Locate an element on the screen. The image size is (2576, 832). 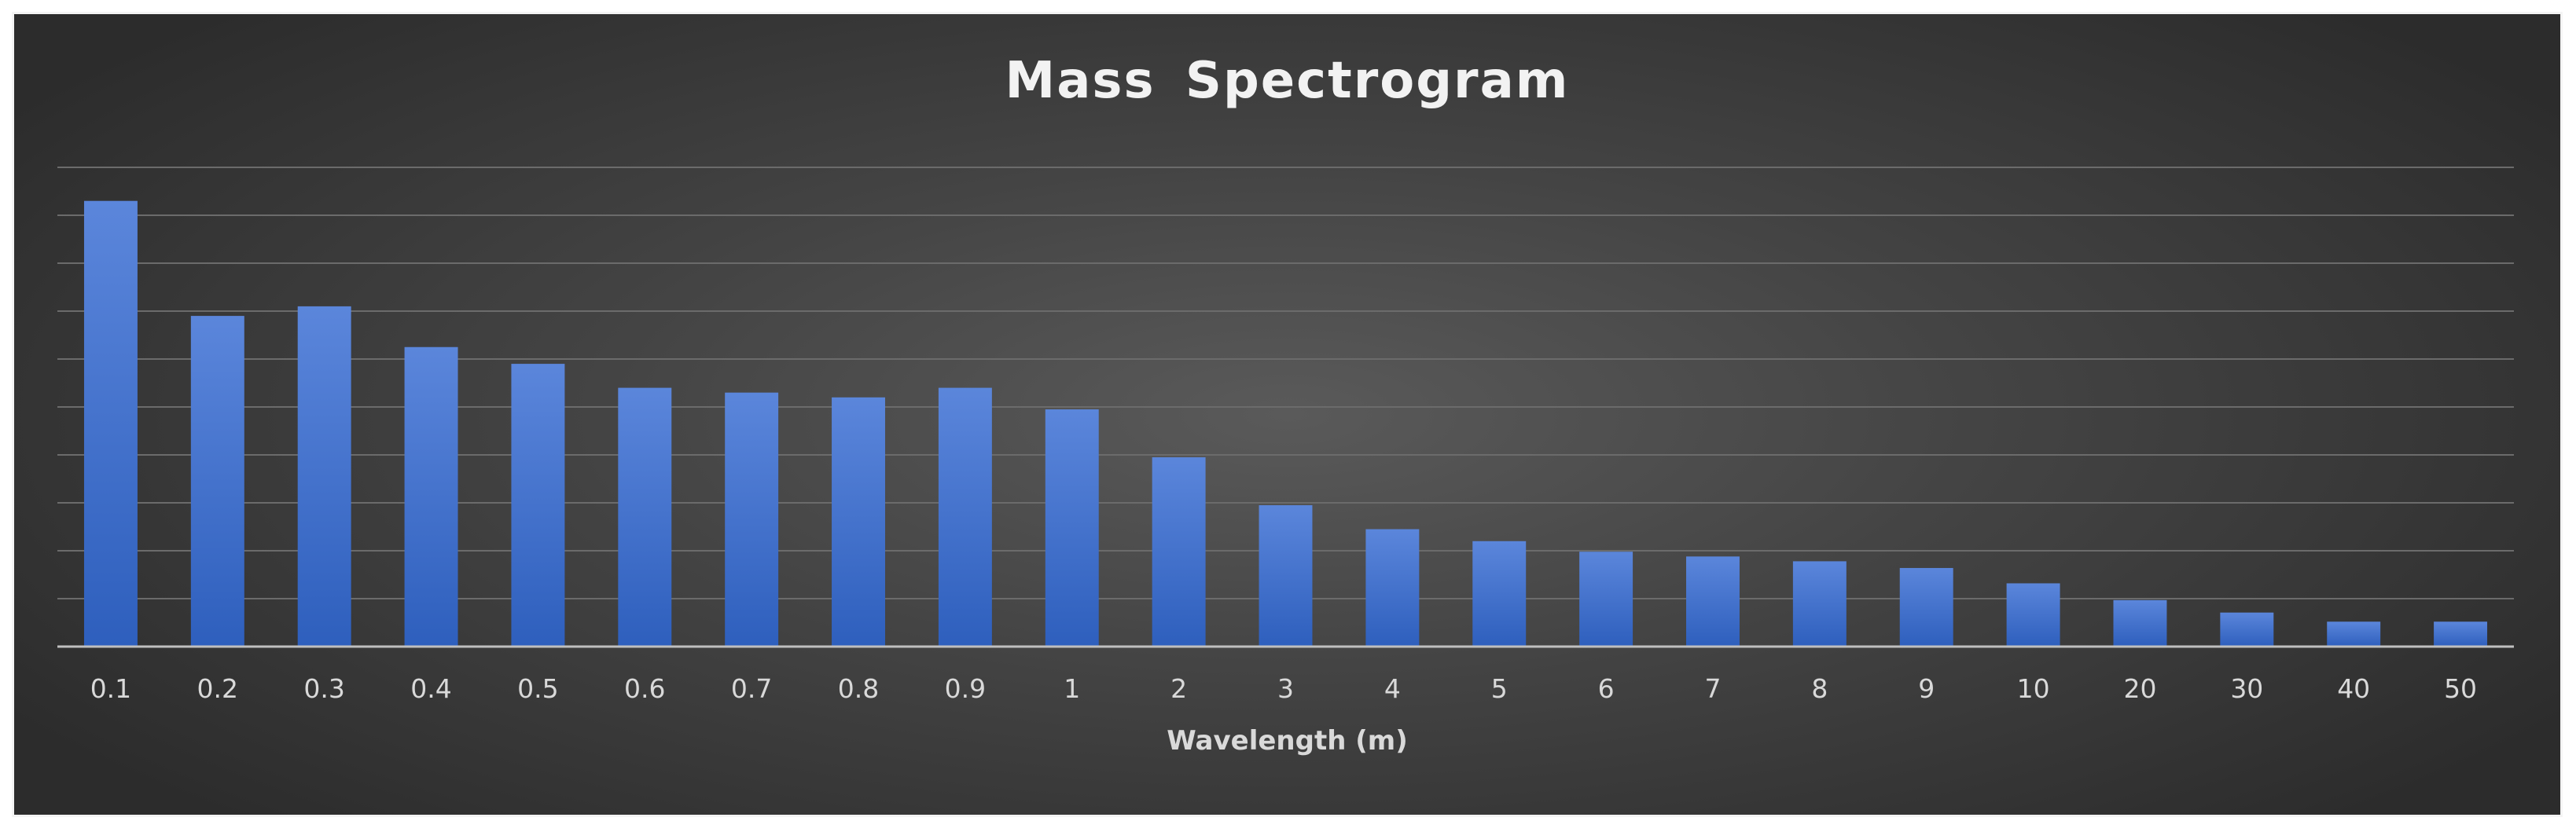
x-tick-label: 5 is located at coordinates (1499, 688).